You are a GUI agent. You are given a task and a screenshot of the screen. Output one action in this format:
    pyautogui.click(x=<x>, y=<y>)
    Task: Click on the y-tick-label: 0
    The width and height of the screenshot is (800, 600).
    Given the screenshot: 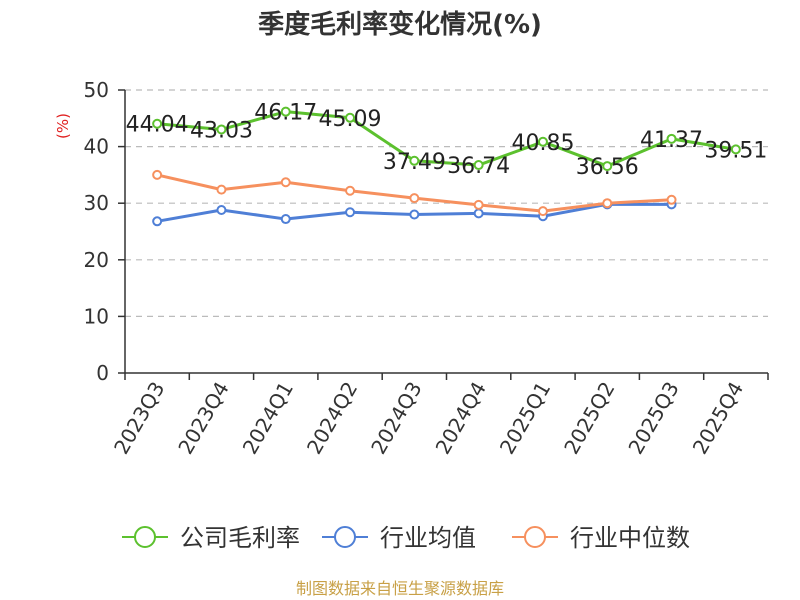 What is the action you would take?
    pyautogui.click(x=102, y=373)
    